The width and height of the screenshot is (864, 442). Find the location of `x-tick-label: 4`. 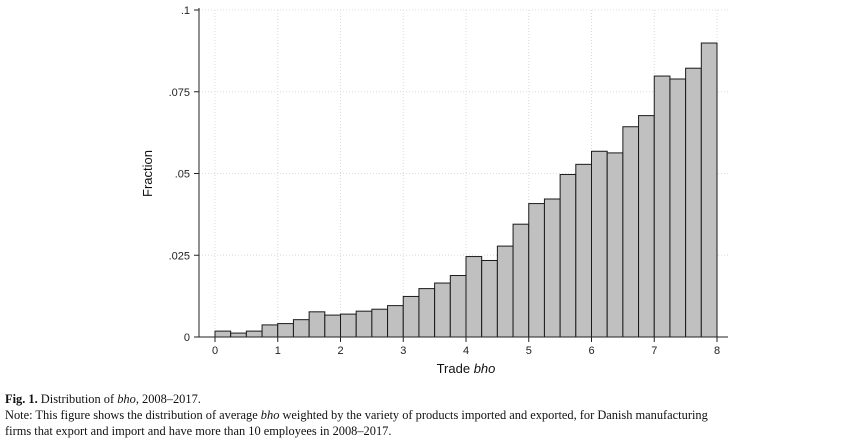

x-tick-label: 4 is located at coordinates (466, 351).